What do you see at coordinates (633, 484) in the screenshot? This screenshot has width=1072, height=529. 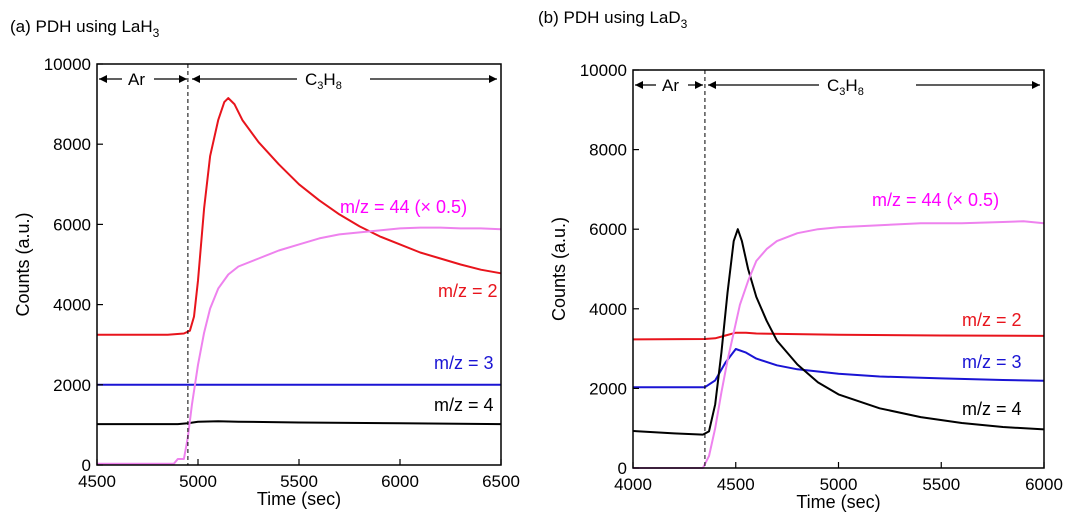 I see `x-tick-label: 4000` at bounding box center [633, 484].